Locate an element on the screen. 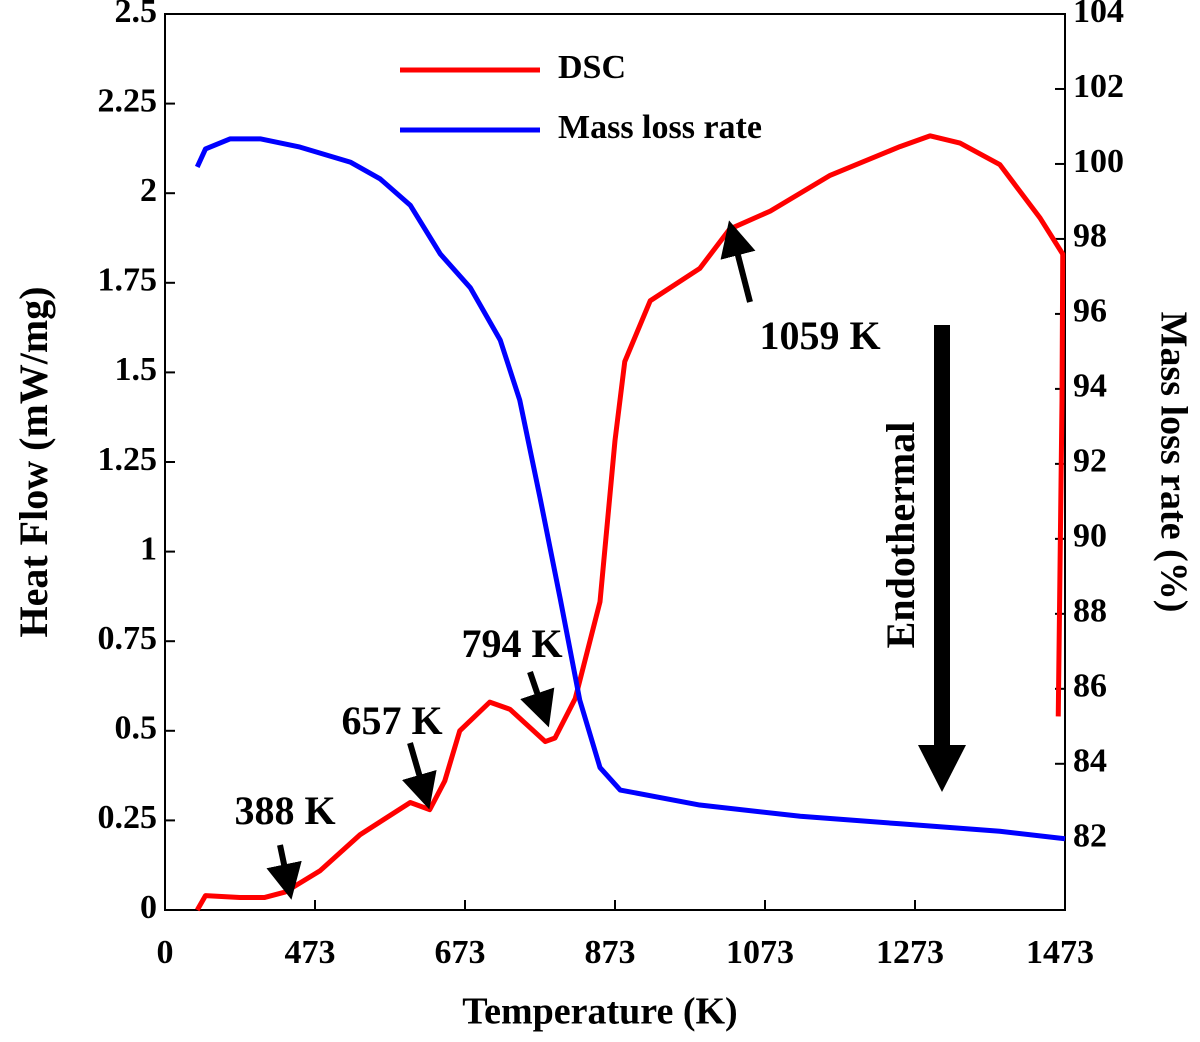  y2-tick-label: 86 is located at coordinates (1090, 686).